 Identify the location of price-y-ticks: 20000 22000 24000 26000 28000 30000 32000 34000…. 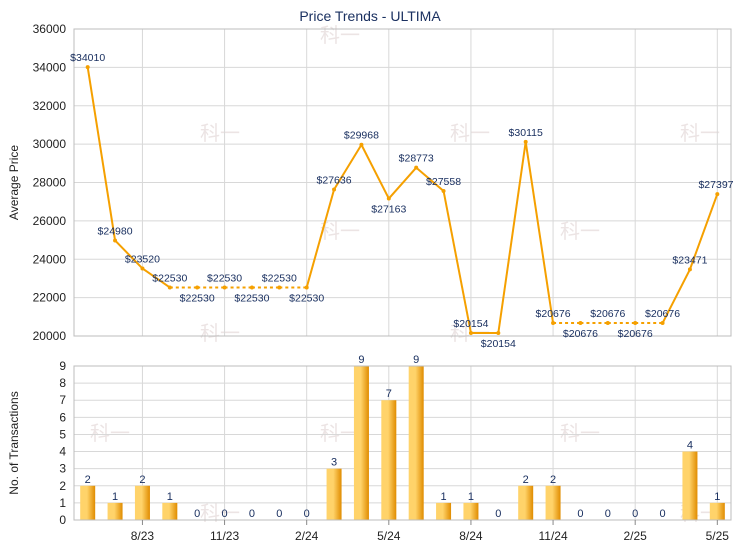
(50, 182).